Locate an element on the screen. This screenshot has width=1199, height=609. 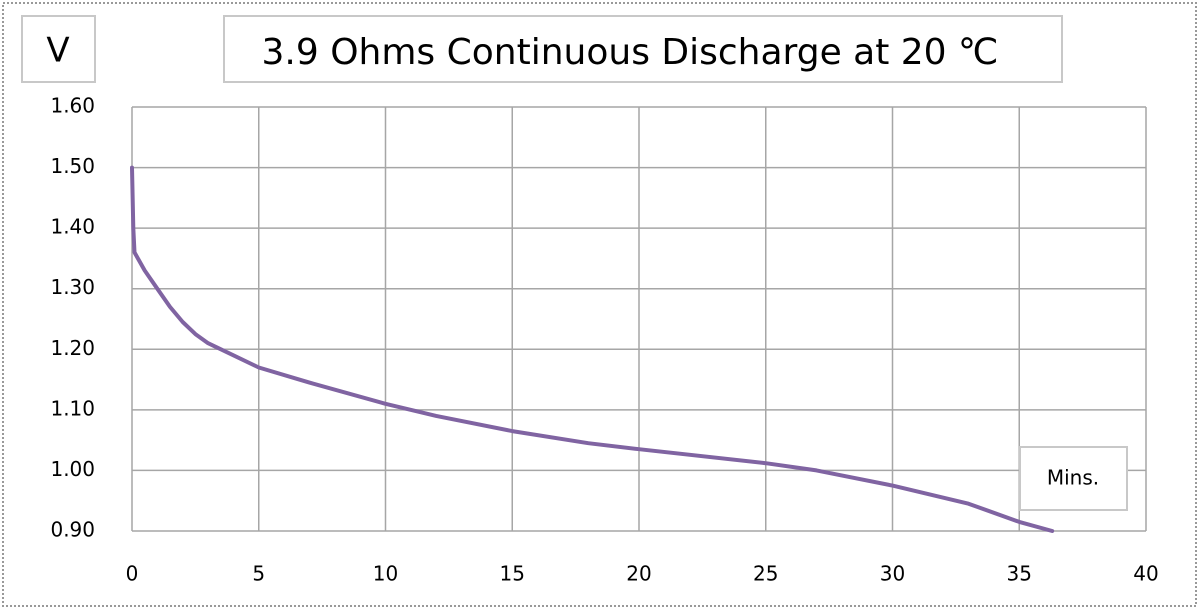
x-tick-label: 25 is located at coordinates (765, 574).